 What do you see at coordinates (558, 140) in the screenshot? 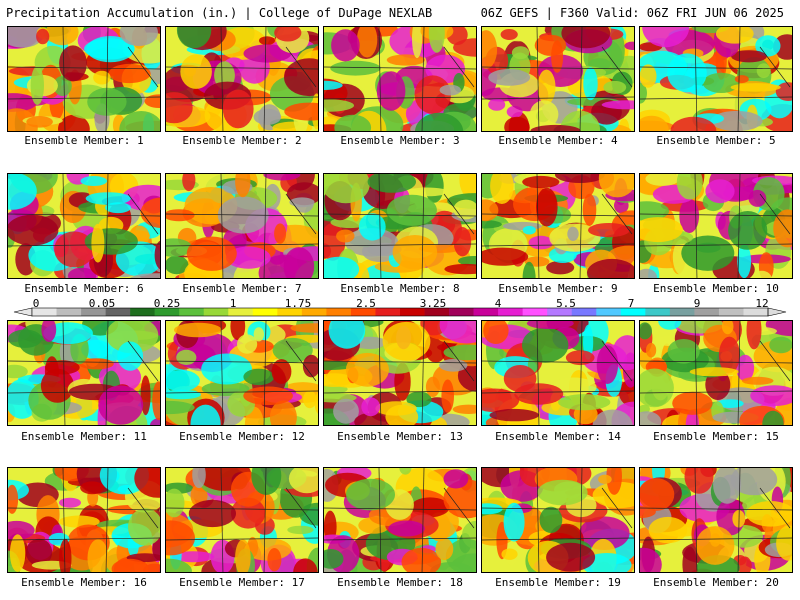
I see `ensemble-member-label: Ensemble Member: 4` at bounding box center [558, 140].